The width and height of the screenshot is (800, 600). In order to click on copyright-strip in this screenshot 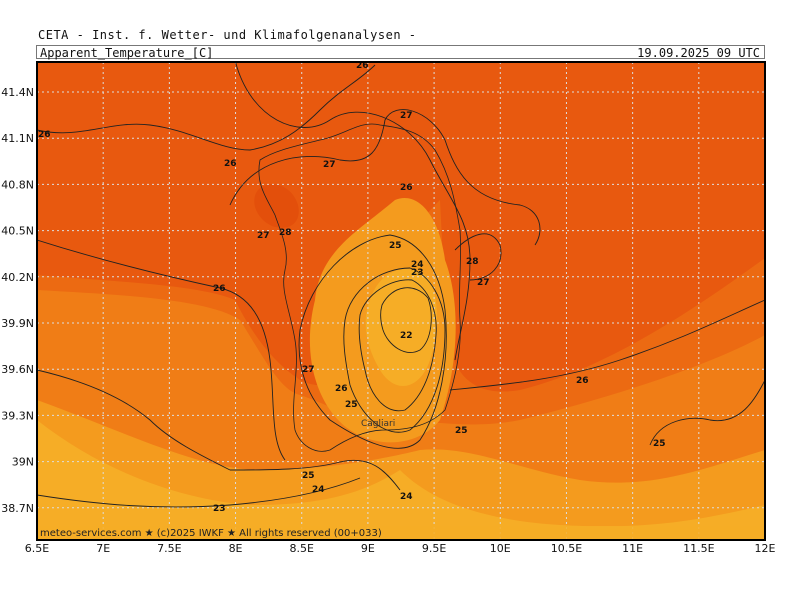, I will do `click(401, 532)`.